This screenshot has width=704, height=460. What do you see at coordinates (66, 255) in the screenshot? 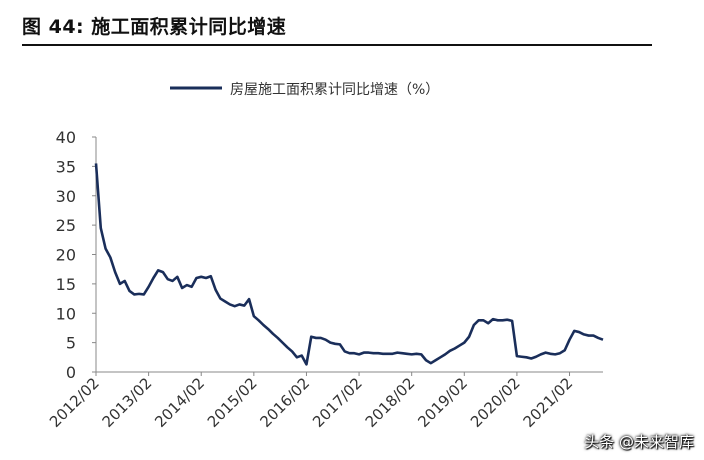
I see `y-tick-label: 20` at bounding box center [66, 255].